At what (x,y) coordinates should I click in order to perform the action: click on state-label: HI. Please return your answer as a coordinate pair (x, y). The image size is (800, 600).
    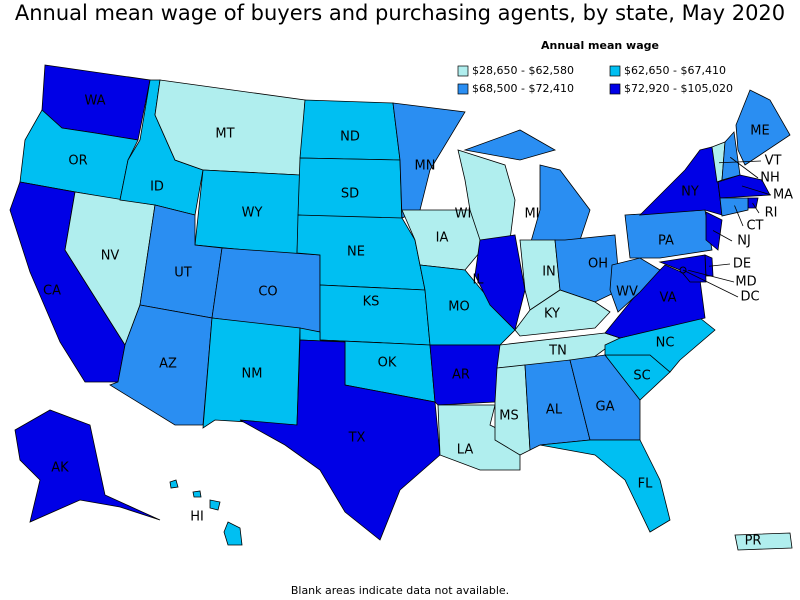
    Looking at the image, I should click on (197, 517).